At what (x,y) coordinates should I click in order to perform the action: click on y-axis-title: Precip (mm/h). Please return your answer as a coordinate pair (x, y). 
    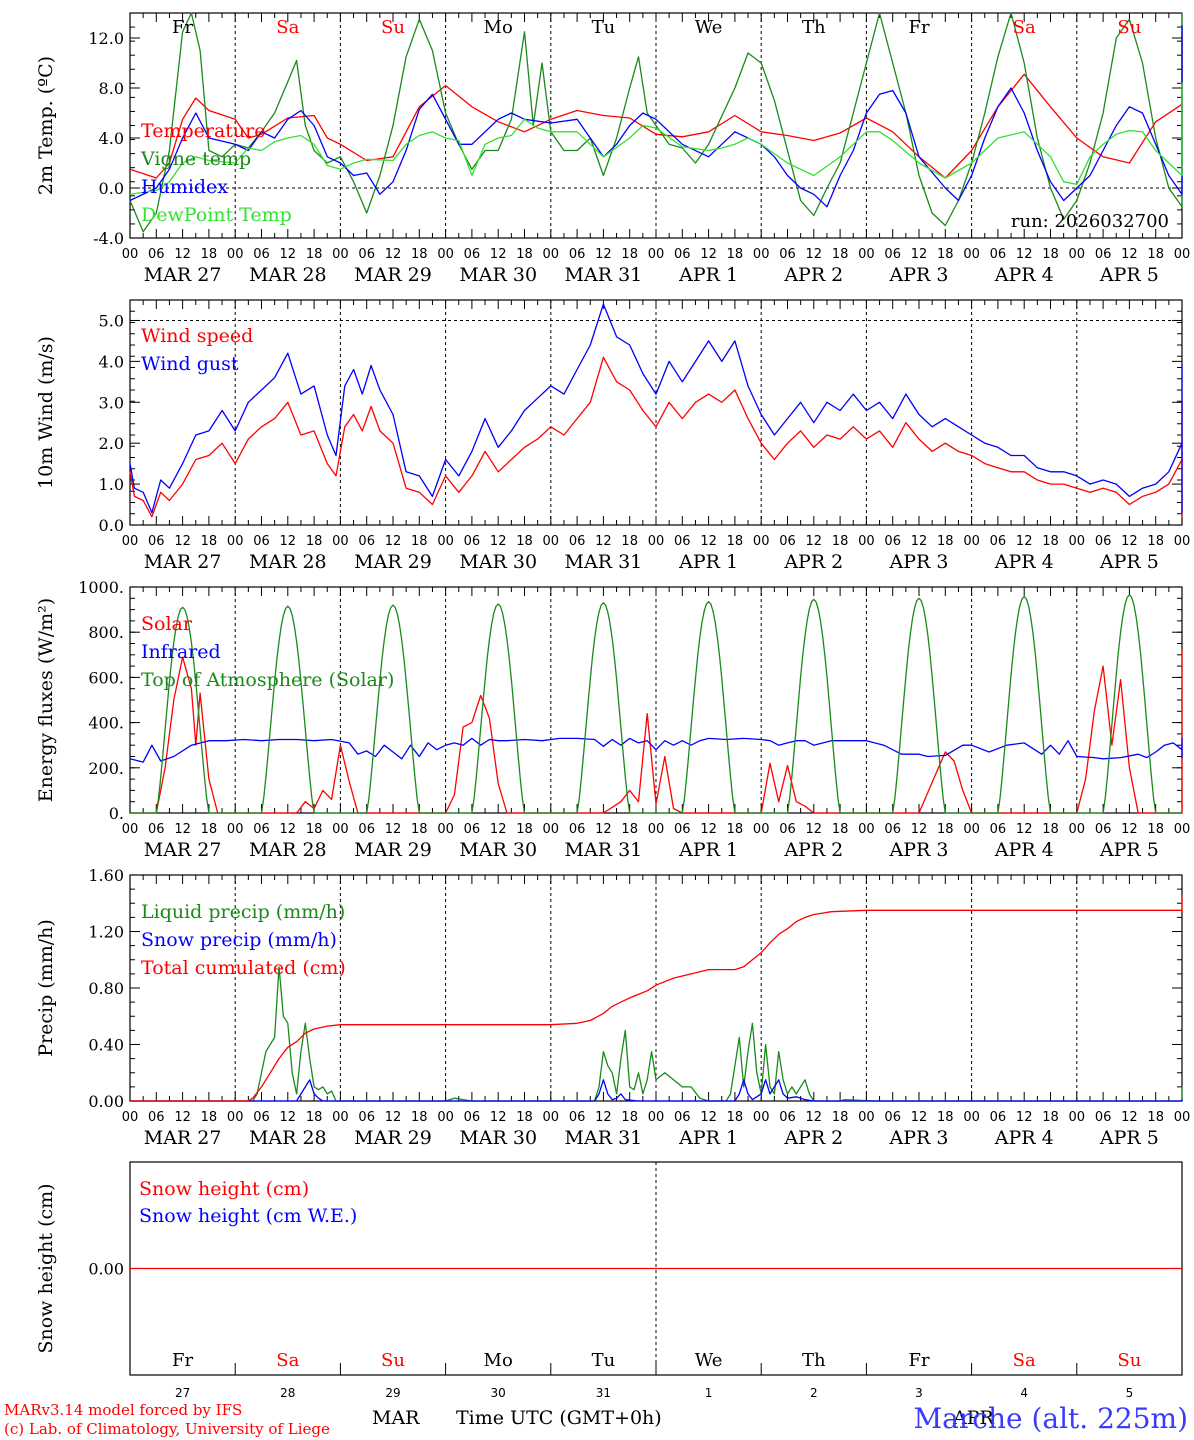
    Looking at the image, I should click on (46, 988).